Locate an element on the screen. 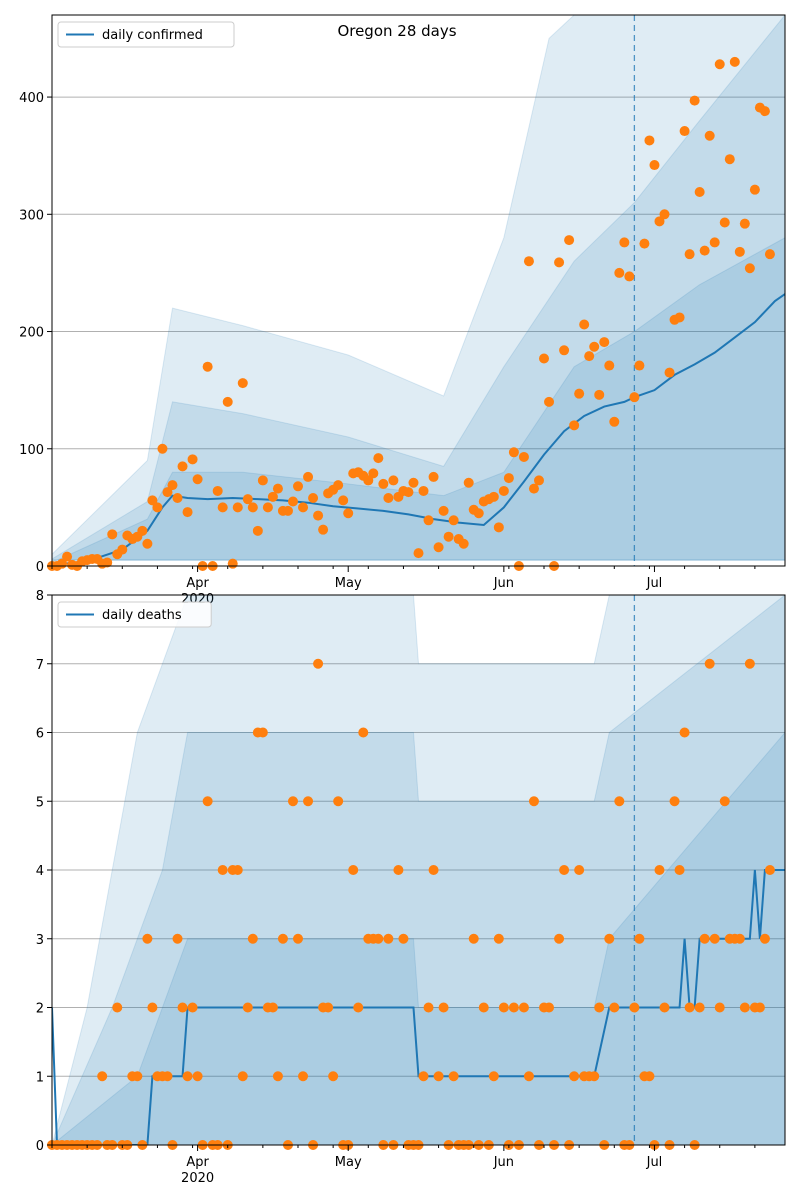 This screenshot has width=800, height=1200. y-tick-label: 6 is located at coordinates (40, 734).